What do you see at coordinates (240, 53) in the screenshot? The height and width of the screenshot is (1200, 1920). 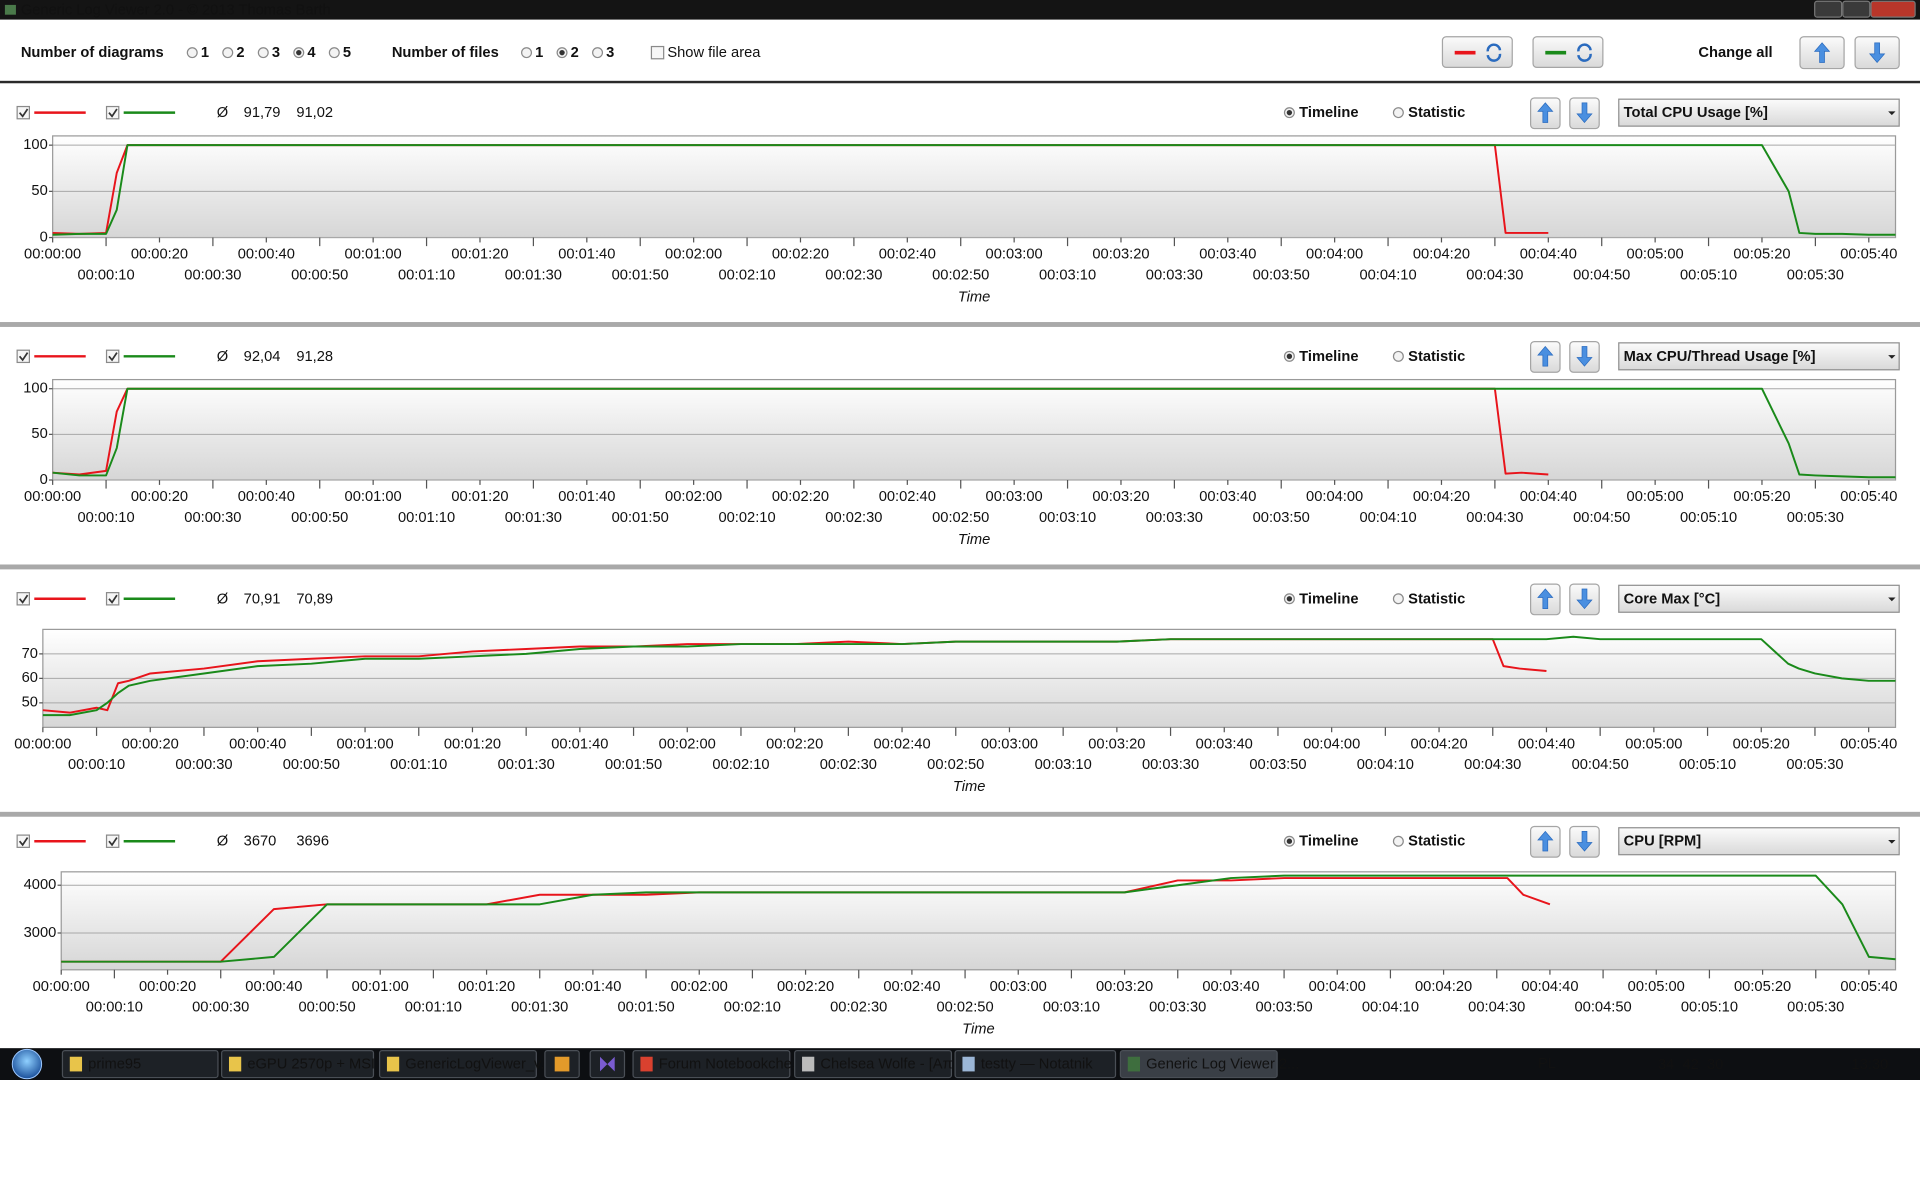 I see `diagram-option: 2` at bounding box center [240, 53].